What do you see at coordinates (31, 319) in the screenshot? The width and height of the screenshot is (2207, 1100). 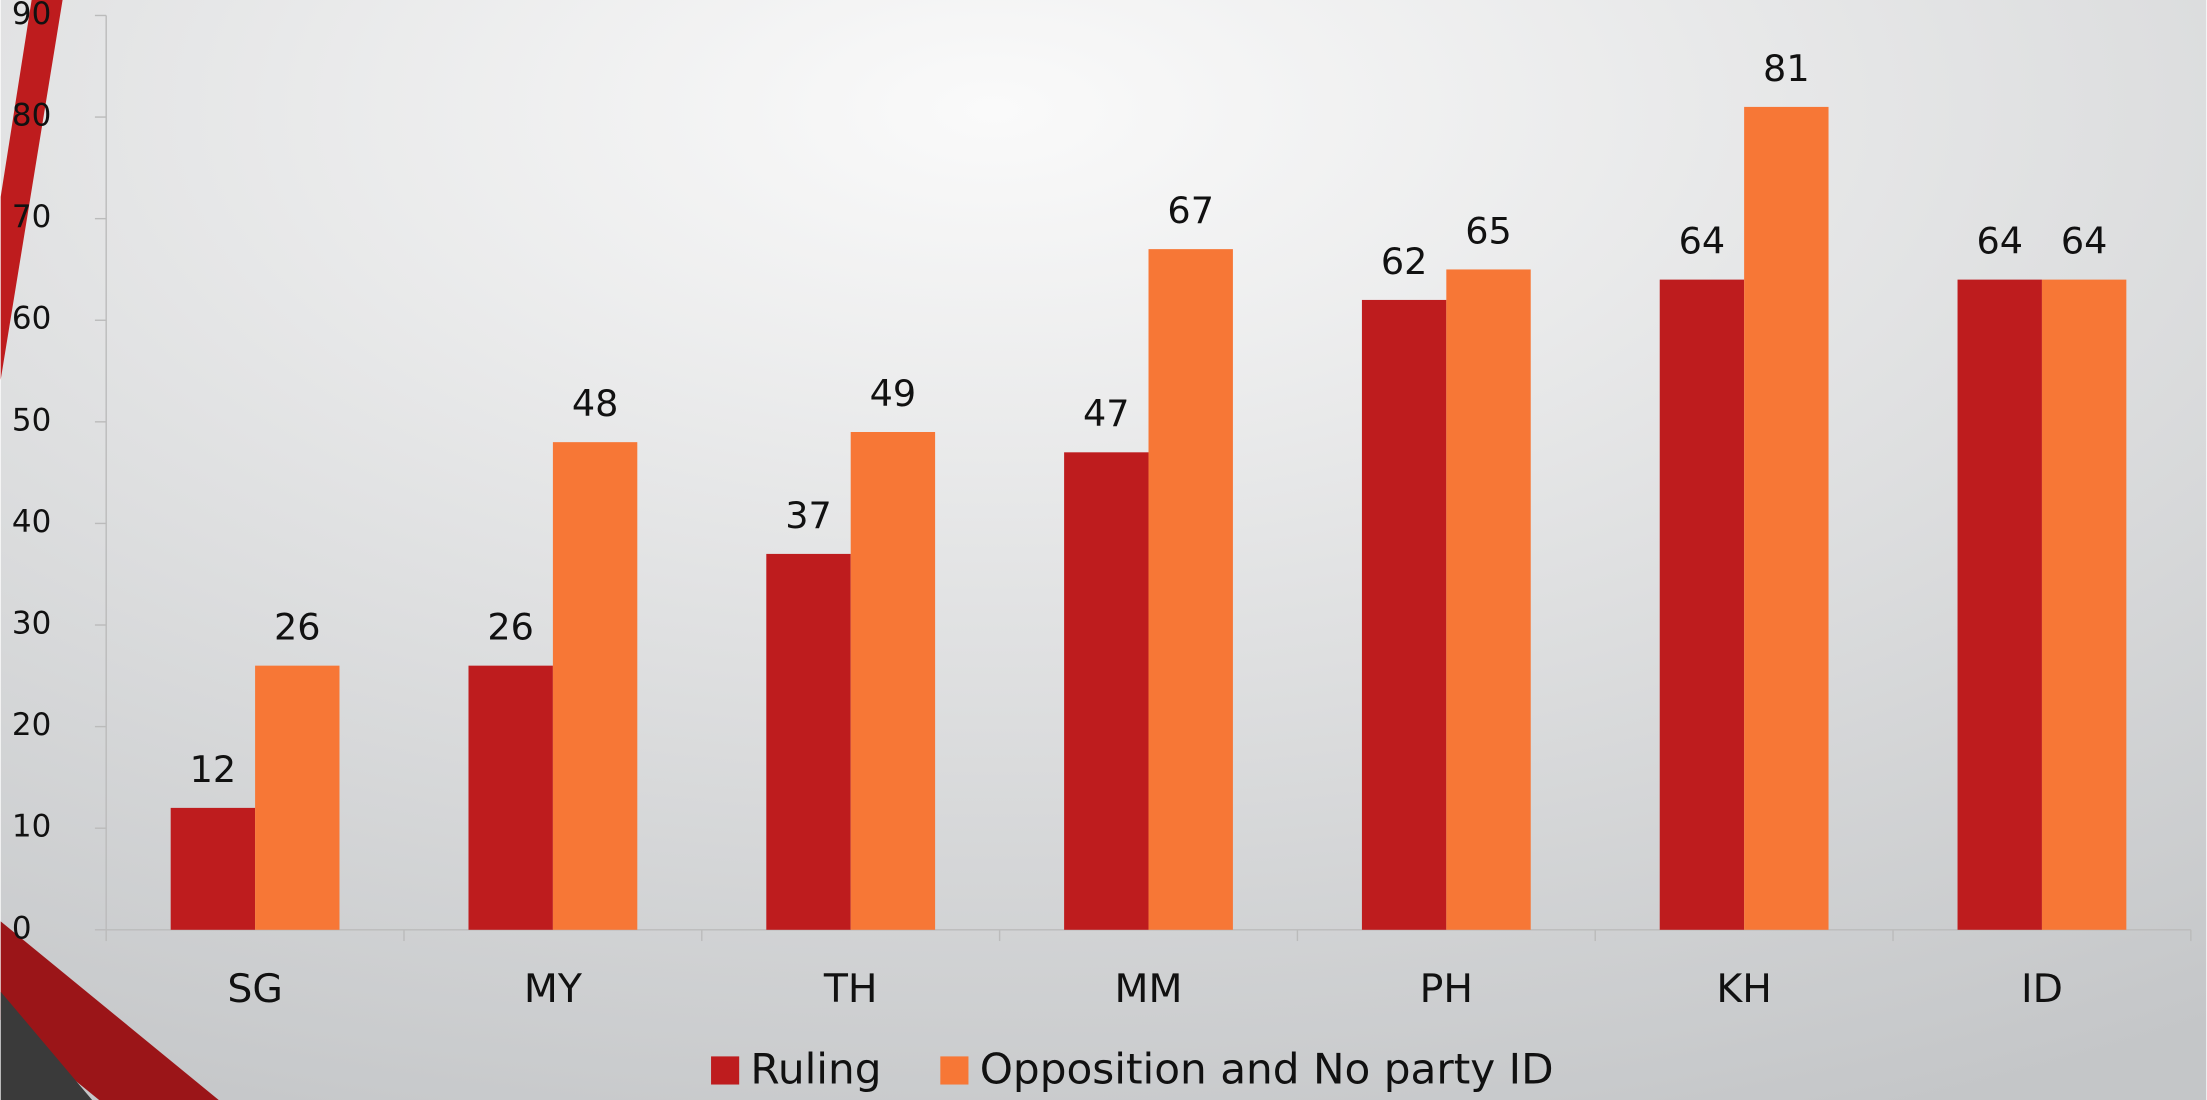 I see `y-tick-label: 60` at bounding box center [31, 319].